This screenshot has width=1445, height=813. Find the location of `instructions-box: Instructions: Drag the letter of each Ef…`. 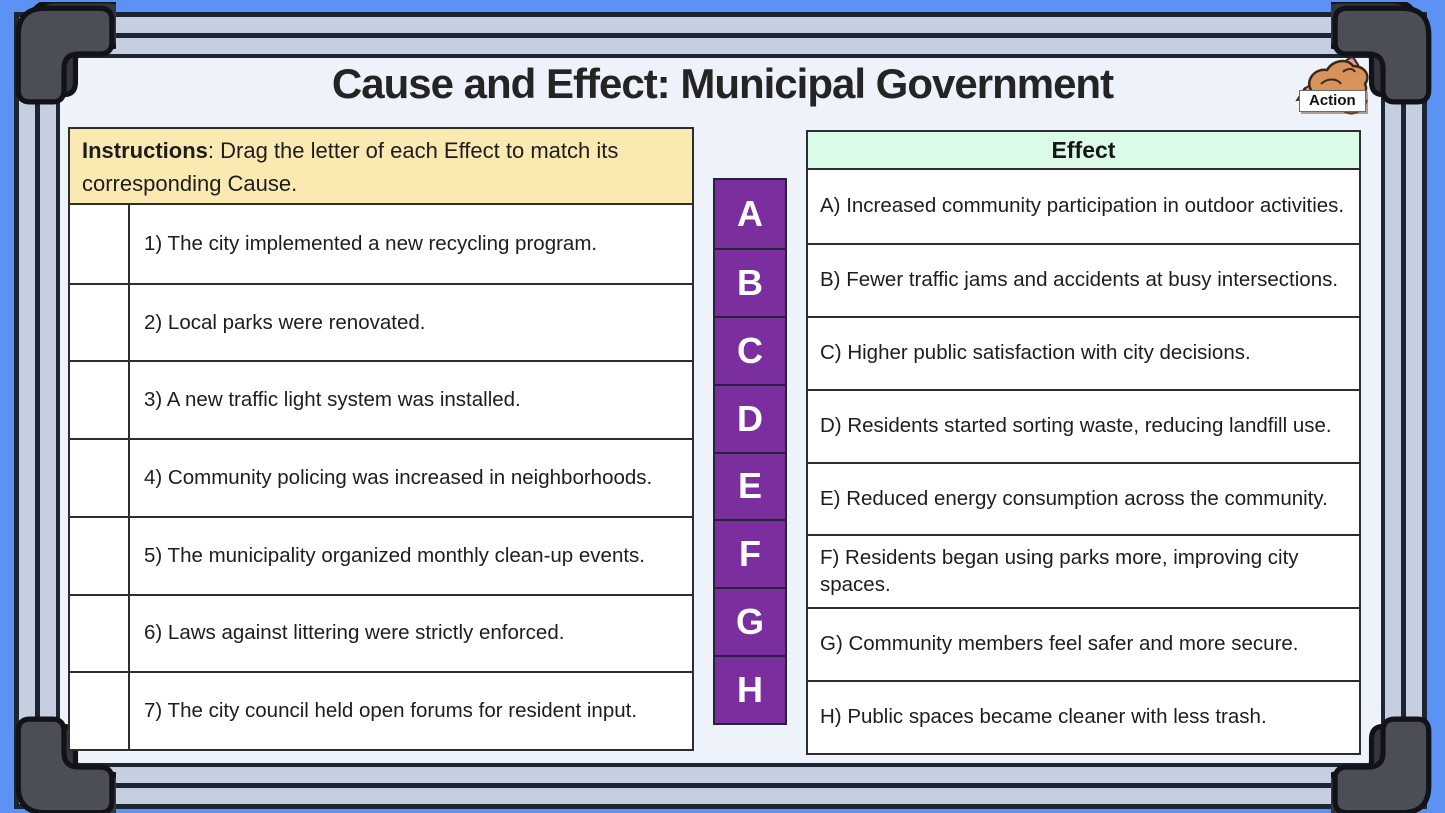

instructions-box: Instructions: Drag the letter of each Ef… is located at coordinates (381, 166).